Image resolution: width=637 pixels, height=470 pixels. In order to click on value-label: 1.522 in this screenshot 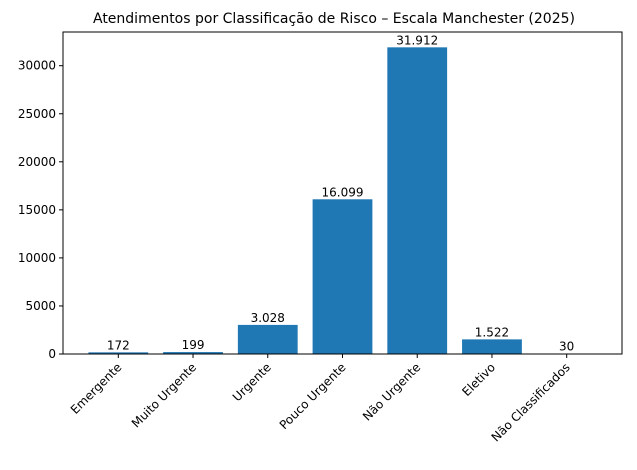, I will do `click(492, 332)`.